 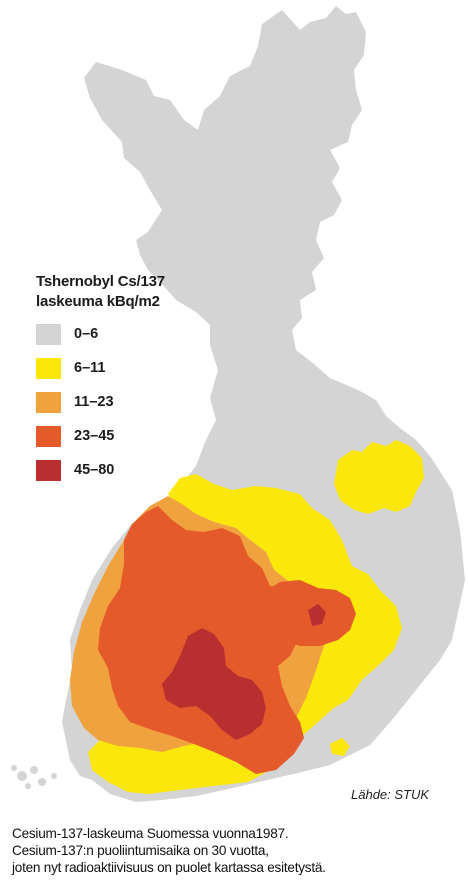 I want to click on legend-items: 0–6 6–11 11–23 23–45 45–80, so click(x=100, y=402).